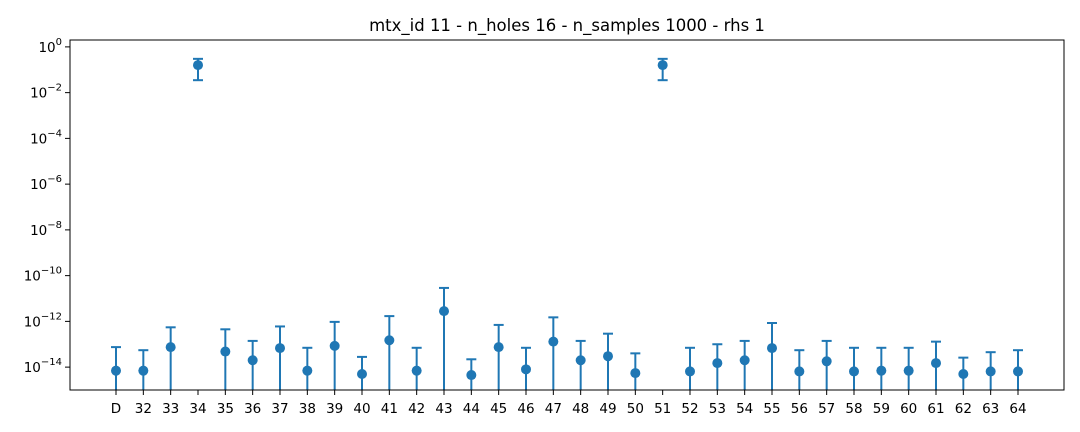  Describe the element at coordinates (416, 409) in the screenshot. I see `x-tick-label: 42` at that location.